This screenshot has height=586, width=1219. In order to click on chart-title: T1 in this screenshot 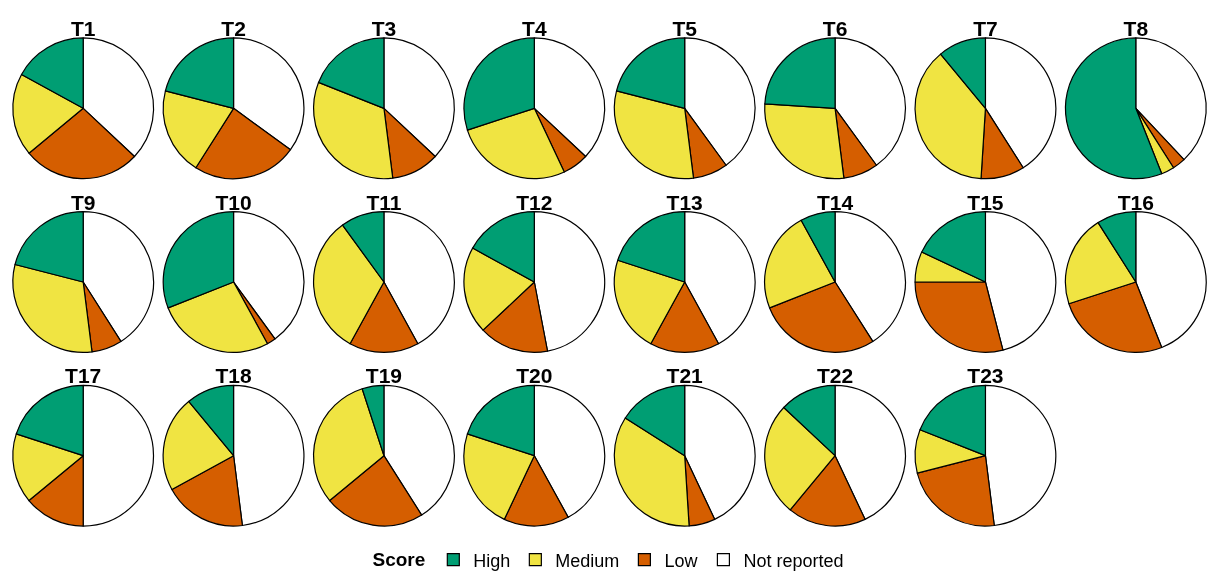, I will do `click(83, 28)`.